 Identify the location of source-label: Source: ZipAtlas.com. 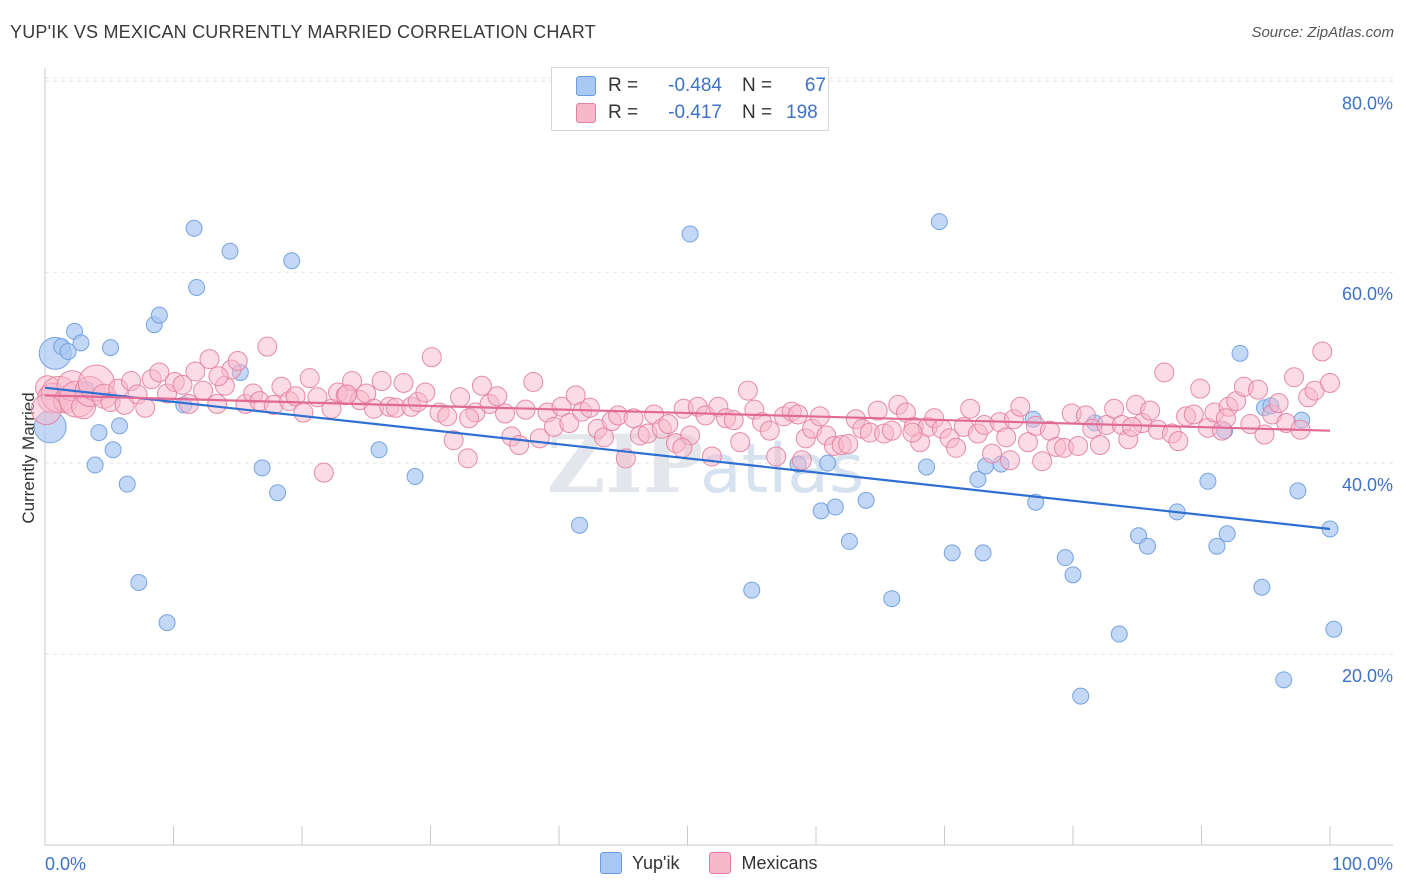
(1322, 32).